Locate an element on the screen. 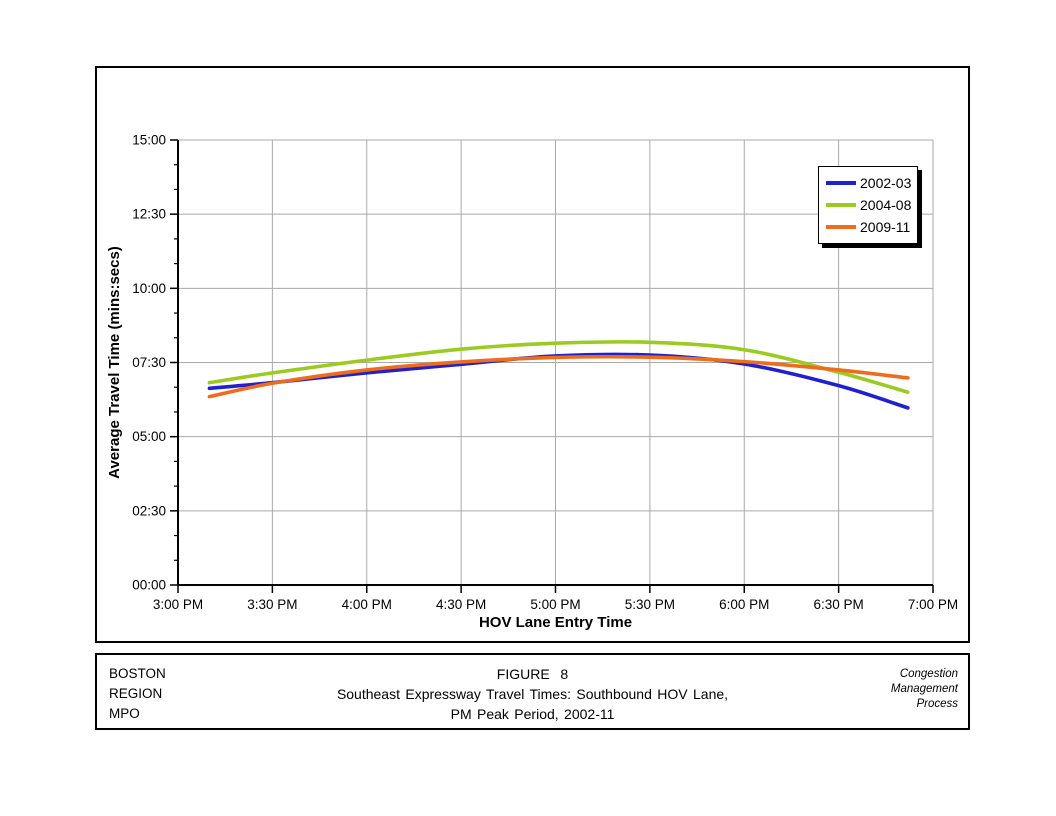 Image resolution: width=1056 pixels, height=816 pixels. legend-item-2002-03: 2002-03 is located at coordinates (869, 183).